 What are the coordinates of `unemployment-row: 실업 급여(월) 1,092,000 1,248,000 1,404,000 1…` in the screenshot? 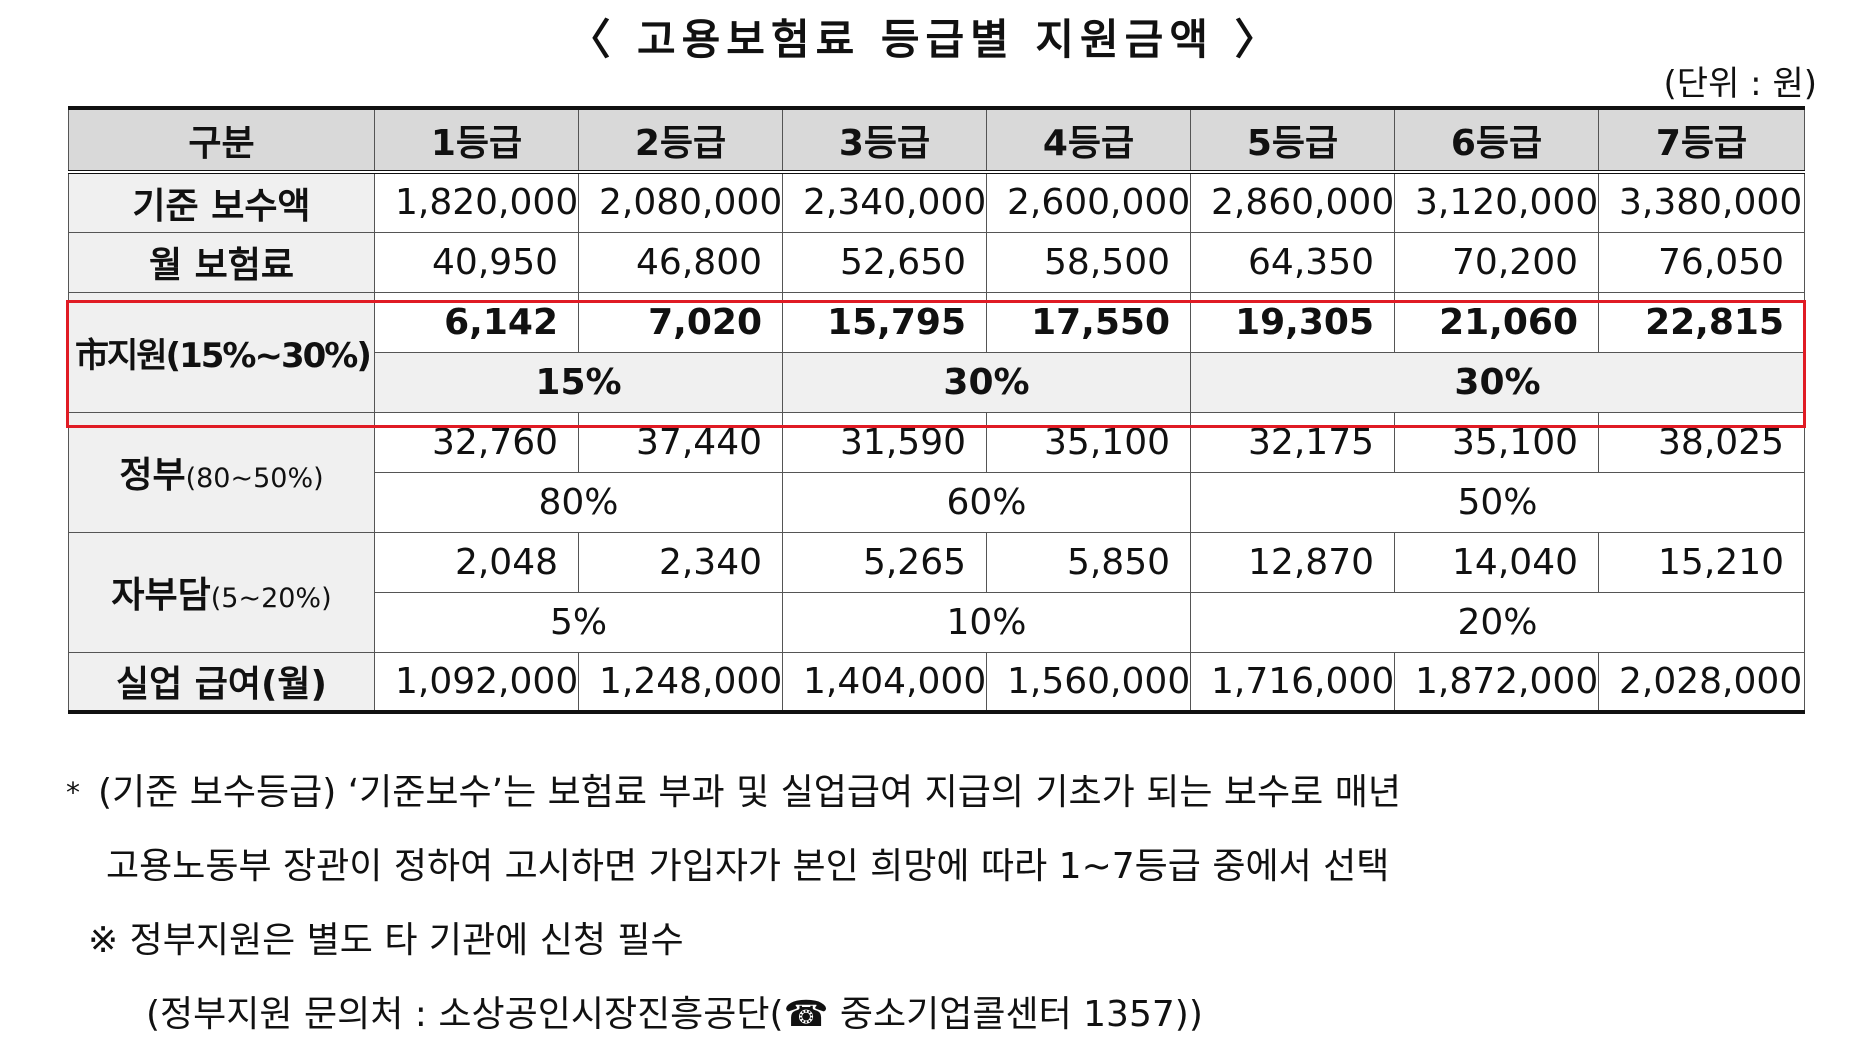 It's located at (936, 682).